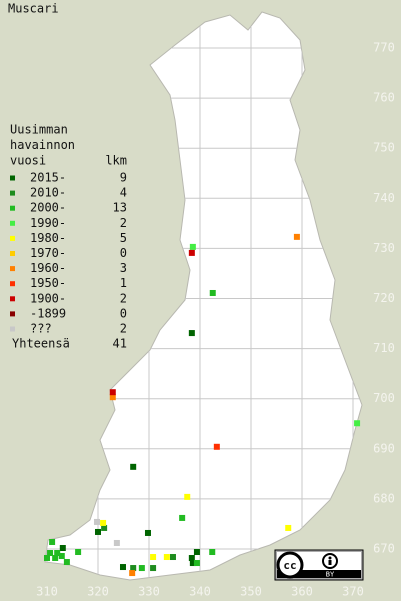  I want to click on y-tick-label: 720, so click(384, 298).